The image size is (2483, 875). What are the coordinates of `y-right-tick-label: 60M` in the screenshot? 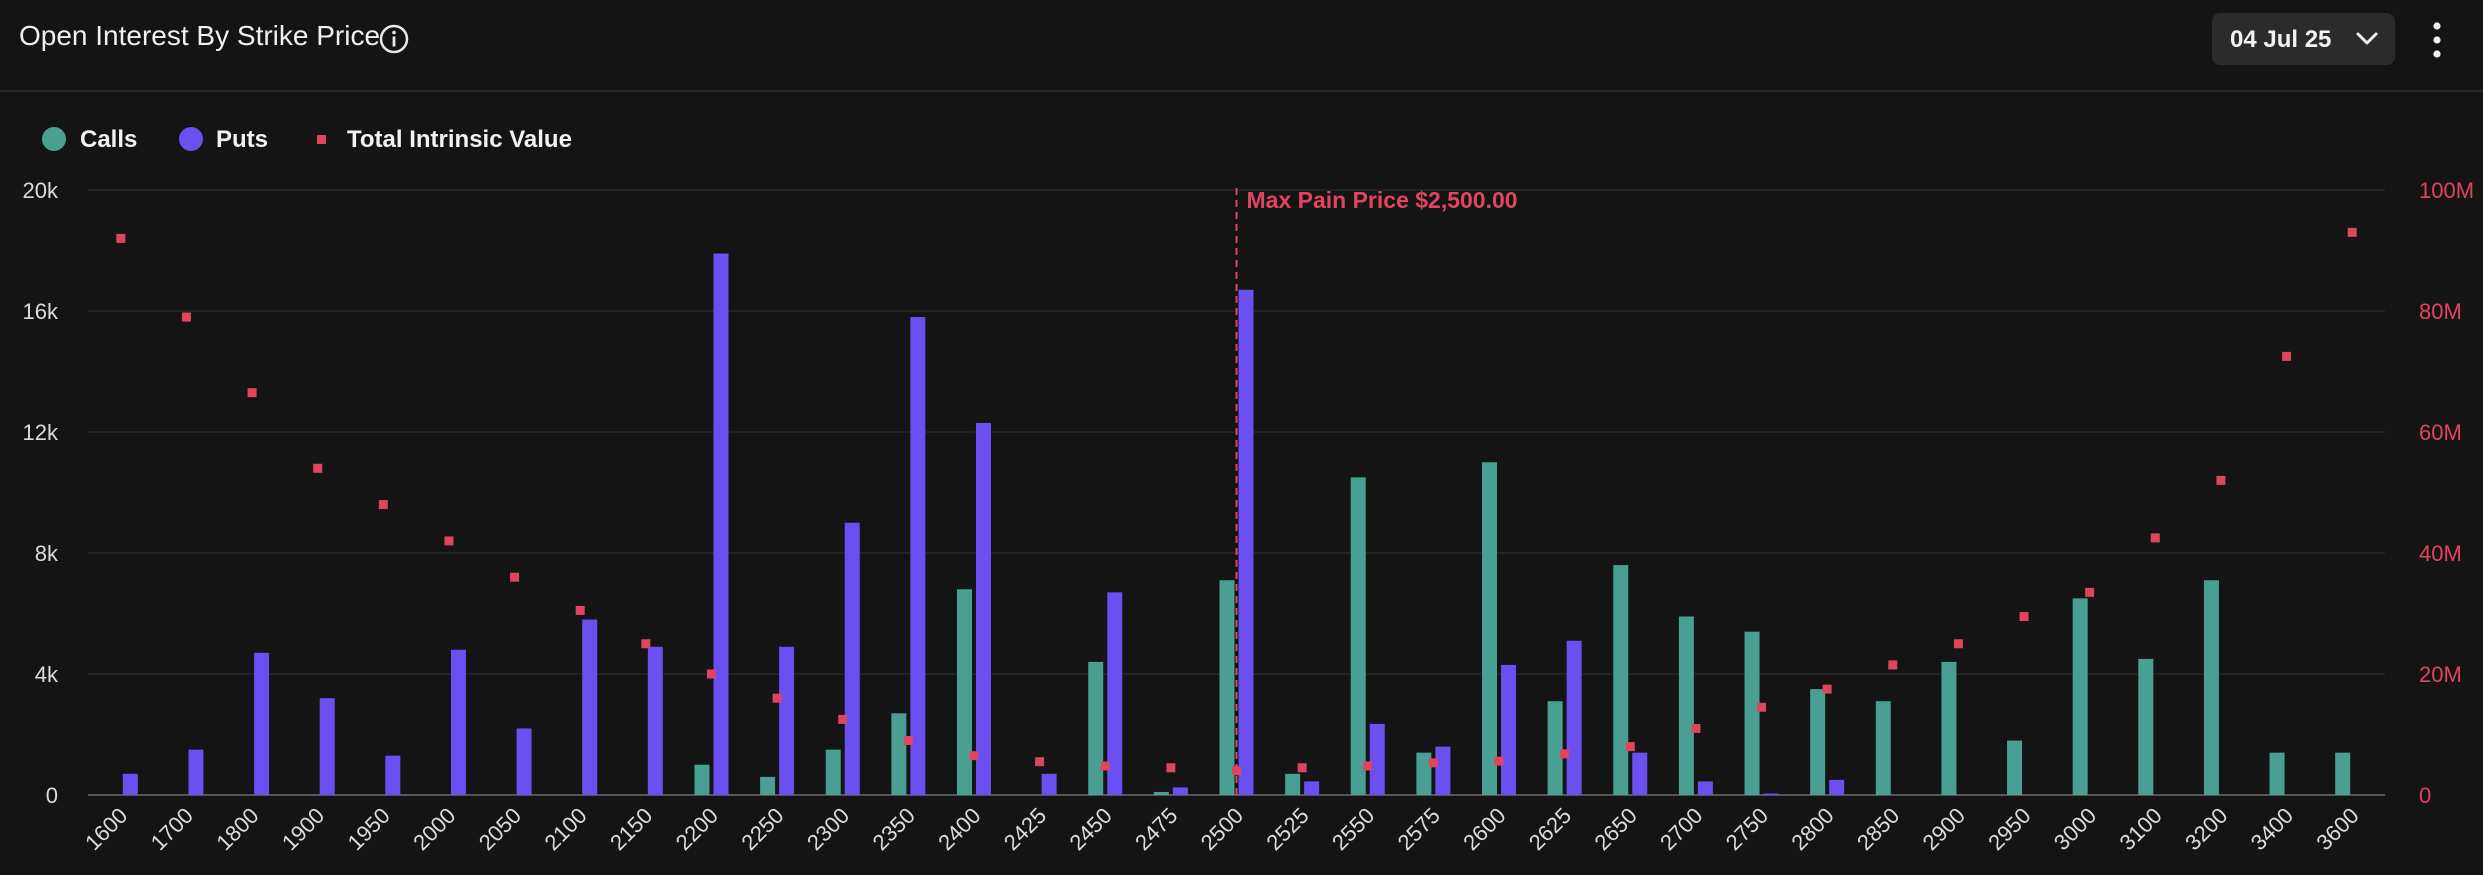 It's located at (2440, 432).